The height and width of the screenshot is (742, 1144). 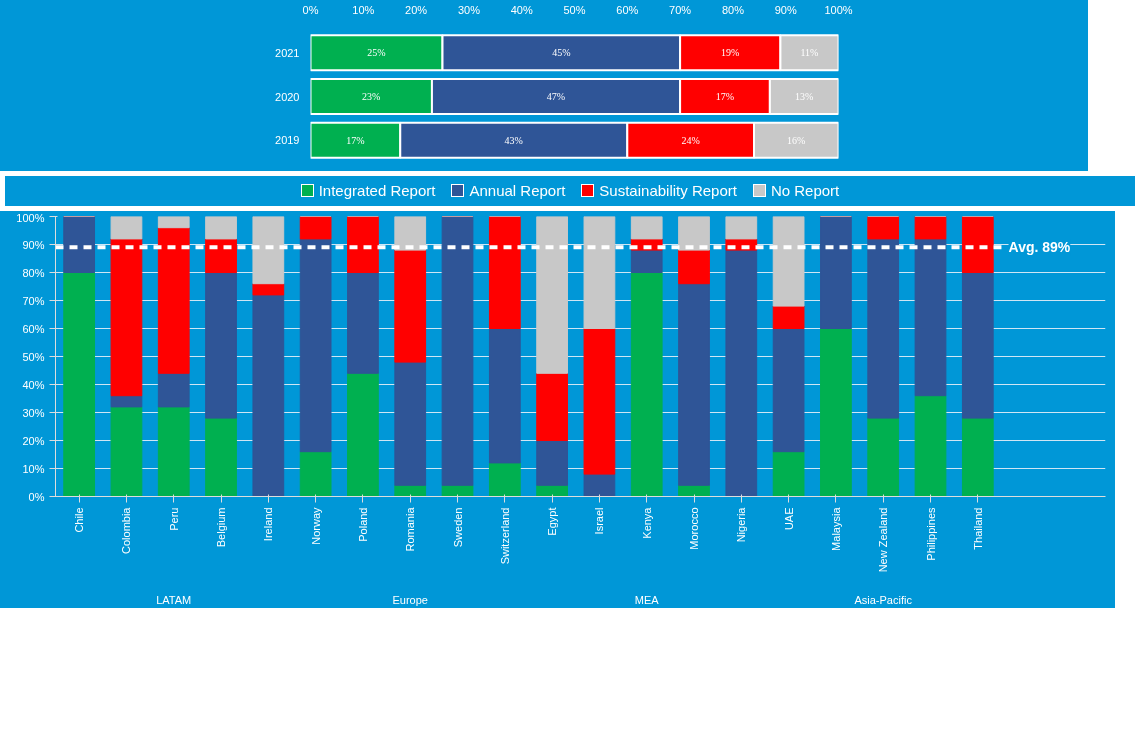 I want to click on x-tick-label: Egypt, so click(x=552, y=521).